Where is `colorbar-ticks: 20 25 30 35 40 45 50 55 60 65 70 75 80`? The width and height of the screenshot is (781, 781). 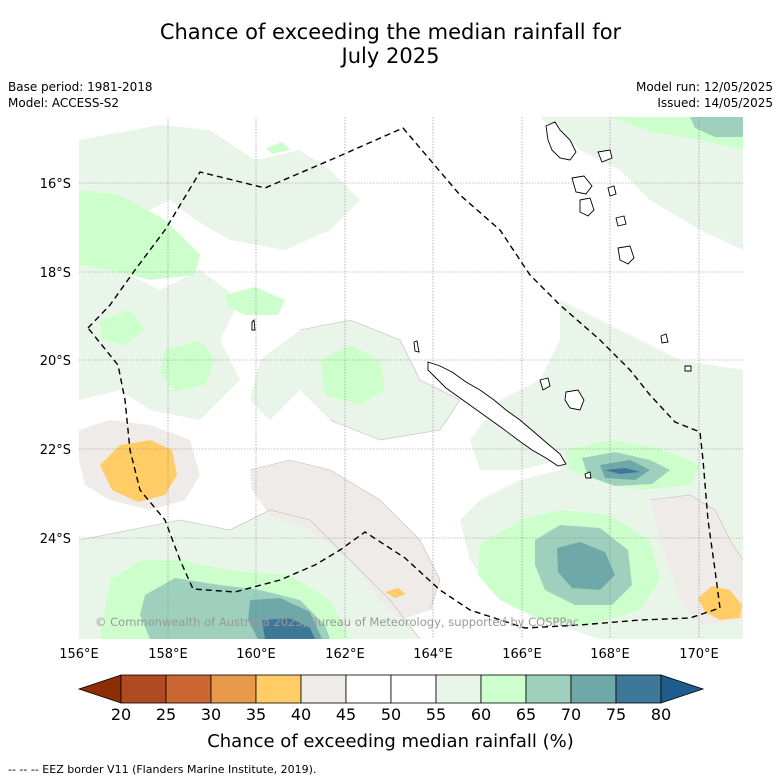
colorbar-ticks: 20 25 30 35 40 45 50 55 60 65 70 75 80 is located at coordinates (391, 714).